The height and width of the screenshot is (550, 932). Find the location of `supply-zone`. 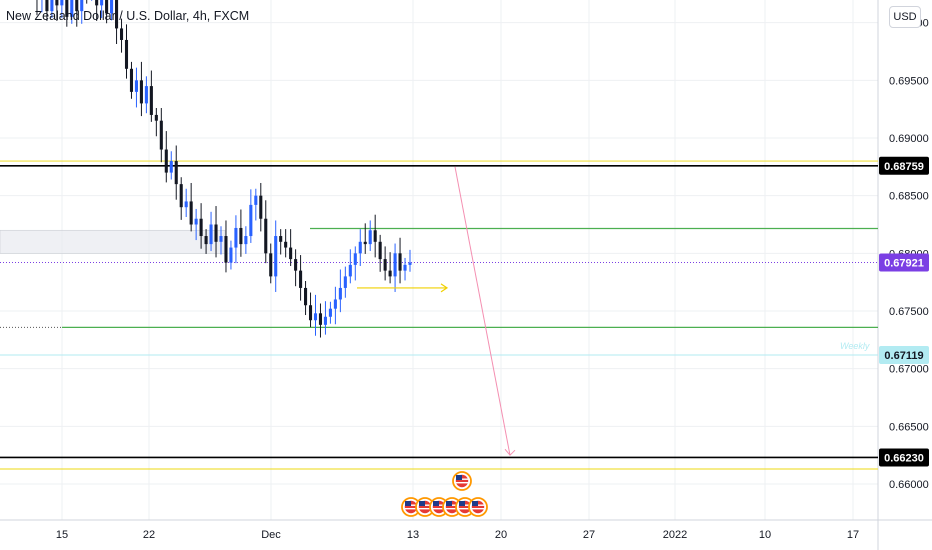

supply-zone is located at coordinates (113, 241).